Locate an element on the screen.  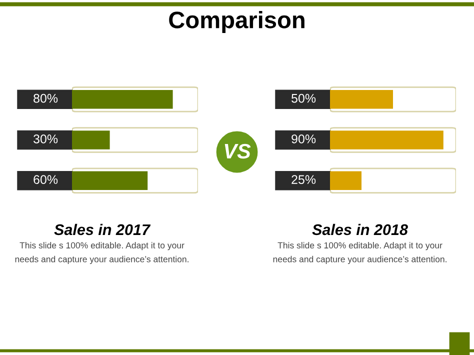
data-label: 60% is located at coordinates (46, 179).